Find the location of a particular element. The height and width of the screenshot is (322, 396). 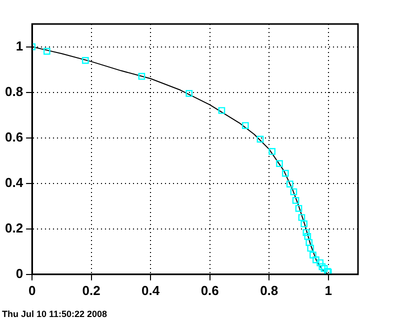

text: Thu Jul 10 11:50:22 2008 is located at coordinates (55, 313).